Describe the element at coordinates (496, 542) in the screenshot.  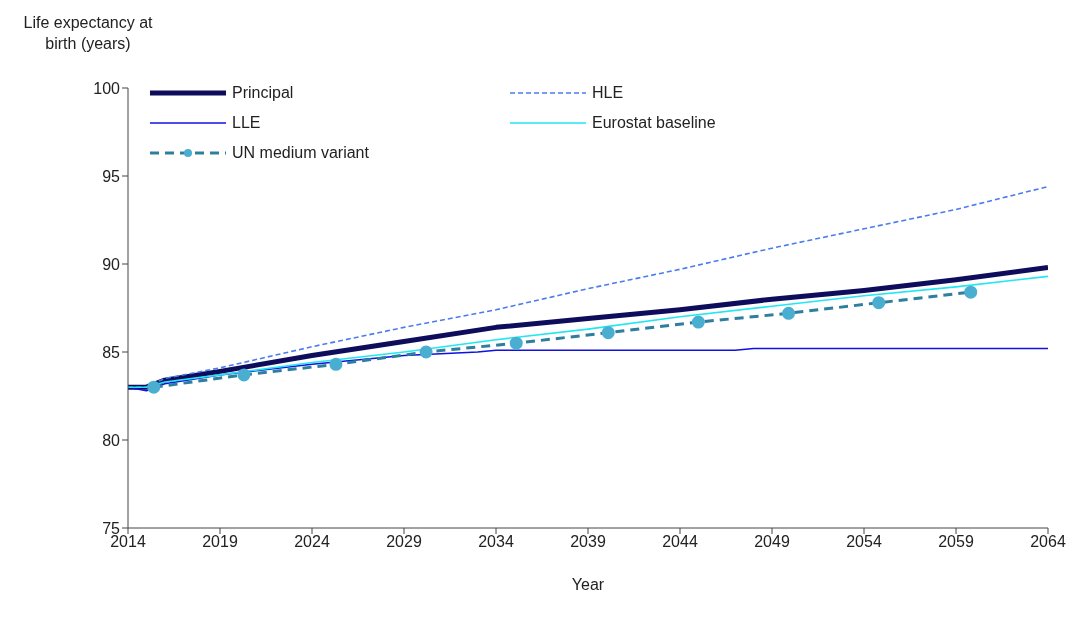
I see `x-tick-label: 2034` at that location.